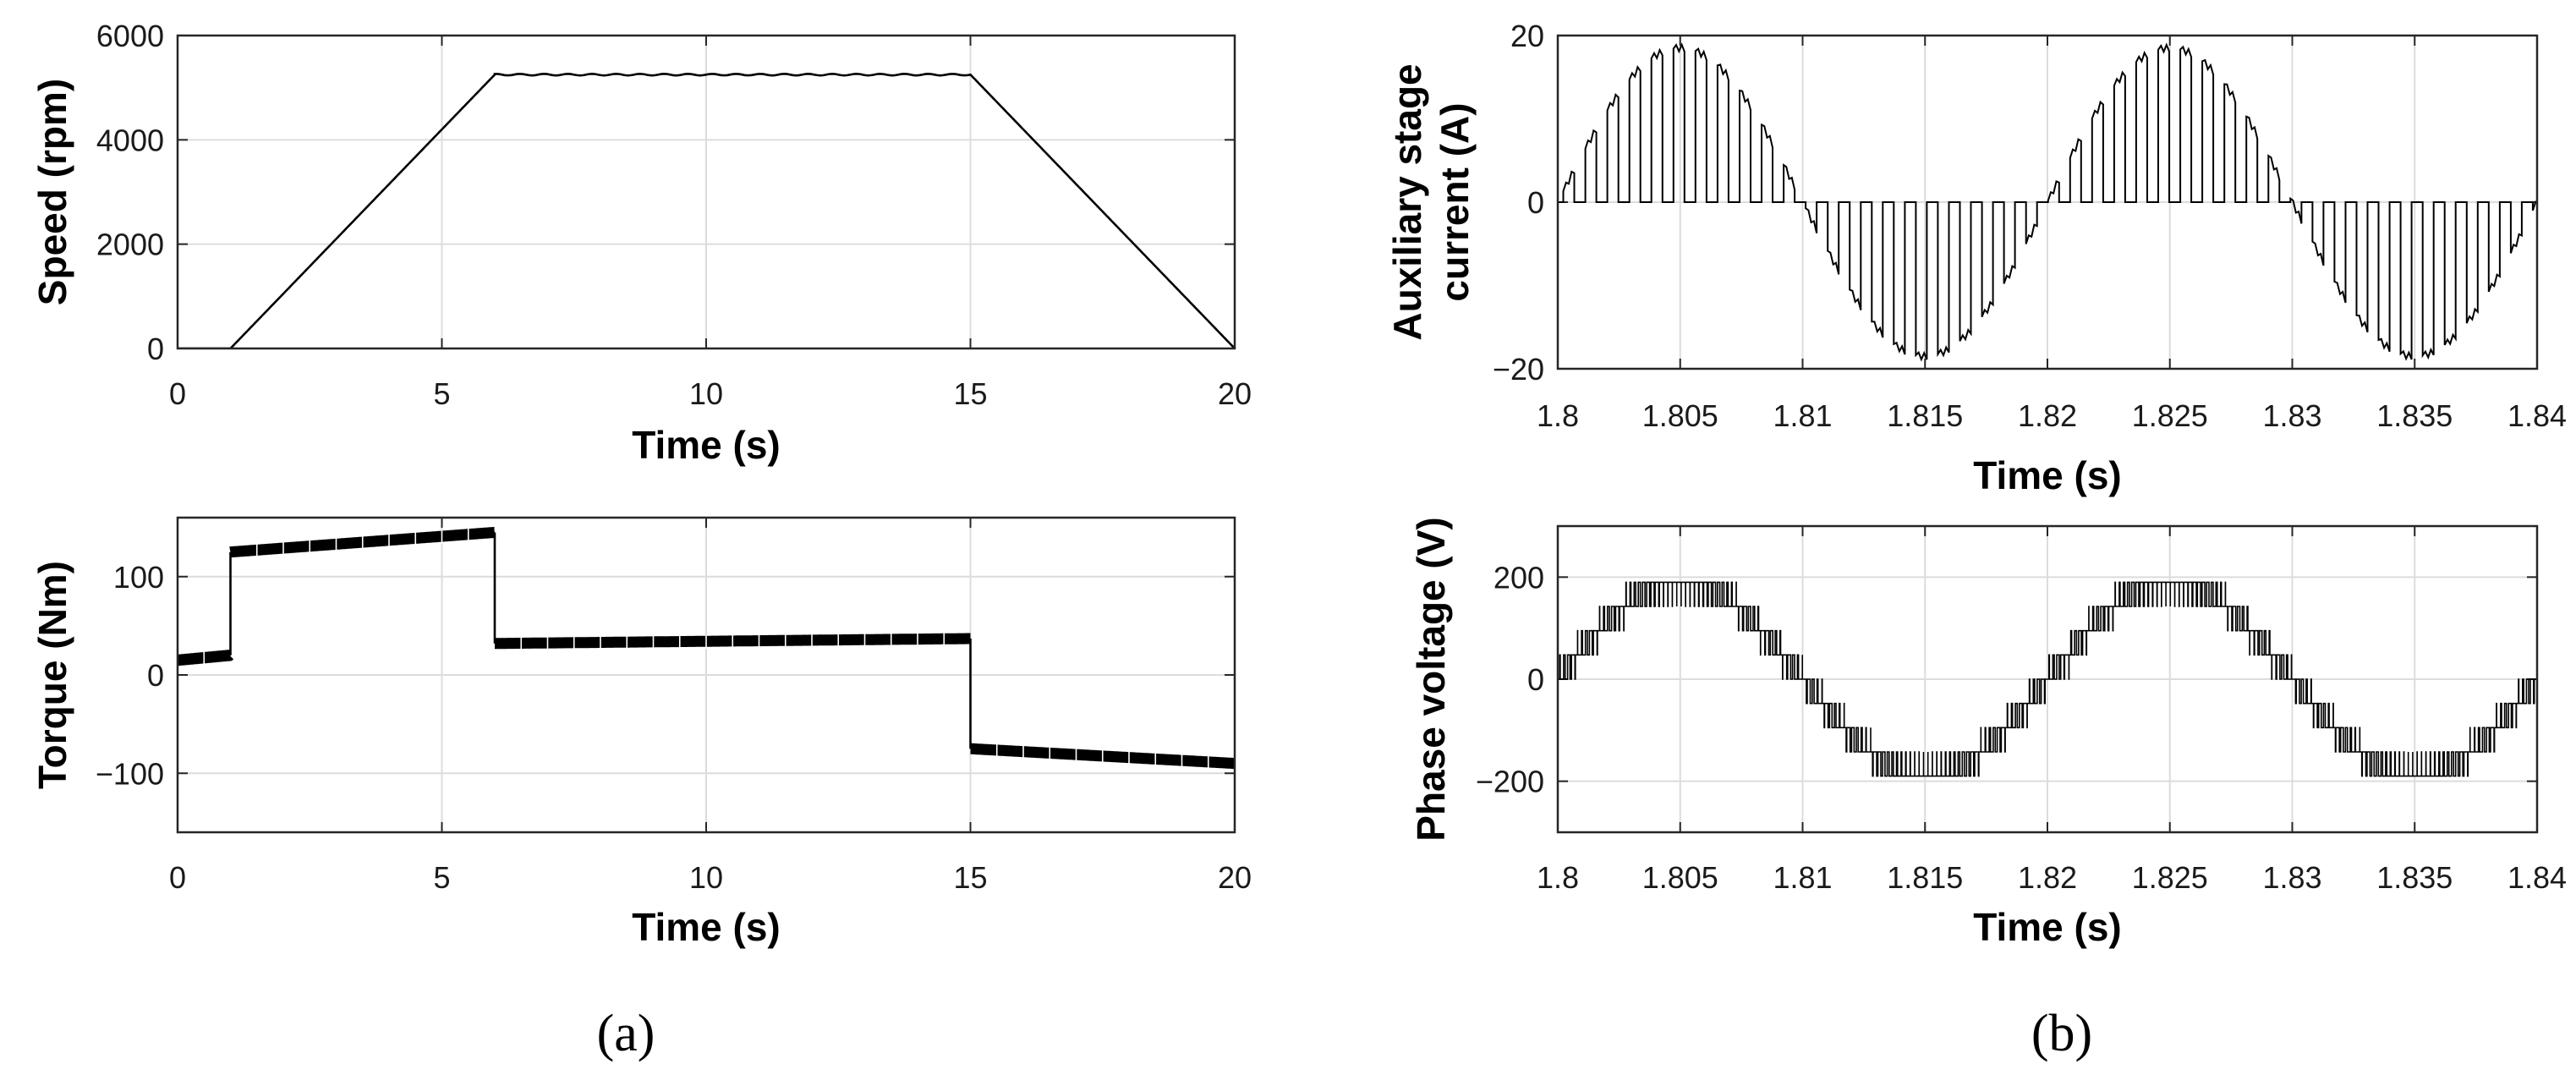  What do you see at coordinates (1527, 36) in the screenshot?
I see `y-tick-label: 20` at bounding box center [1527, 36].